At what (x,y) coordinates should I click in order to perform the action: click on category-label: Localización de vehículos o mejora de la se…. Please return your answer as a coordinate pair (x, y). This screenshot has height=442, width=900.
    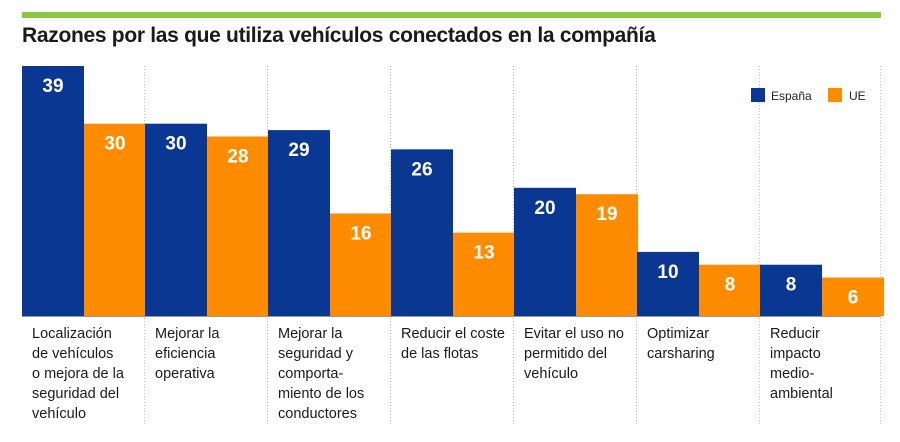
    Looking at the image, I should click on (78, 374).